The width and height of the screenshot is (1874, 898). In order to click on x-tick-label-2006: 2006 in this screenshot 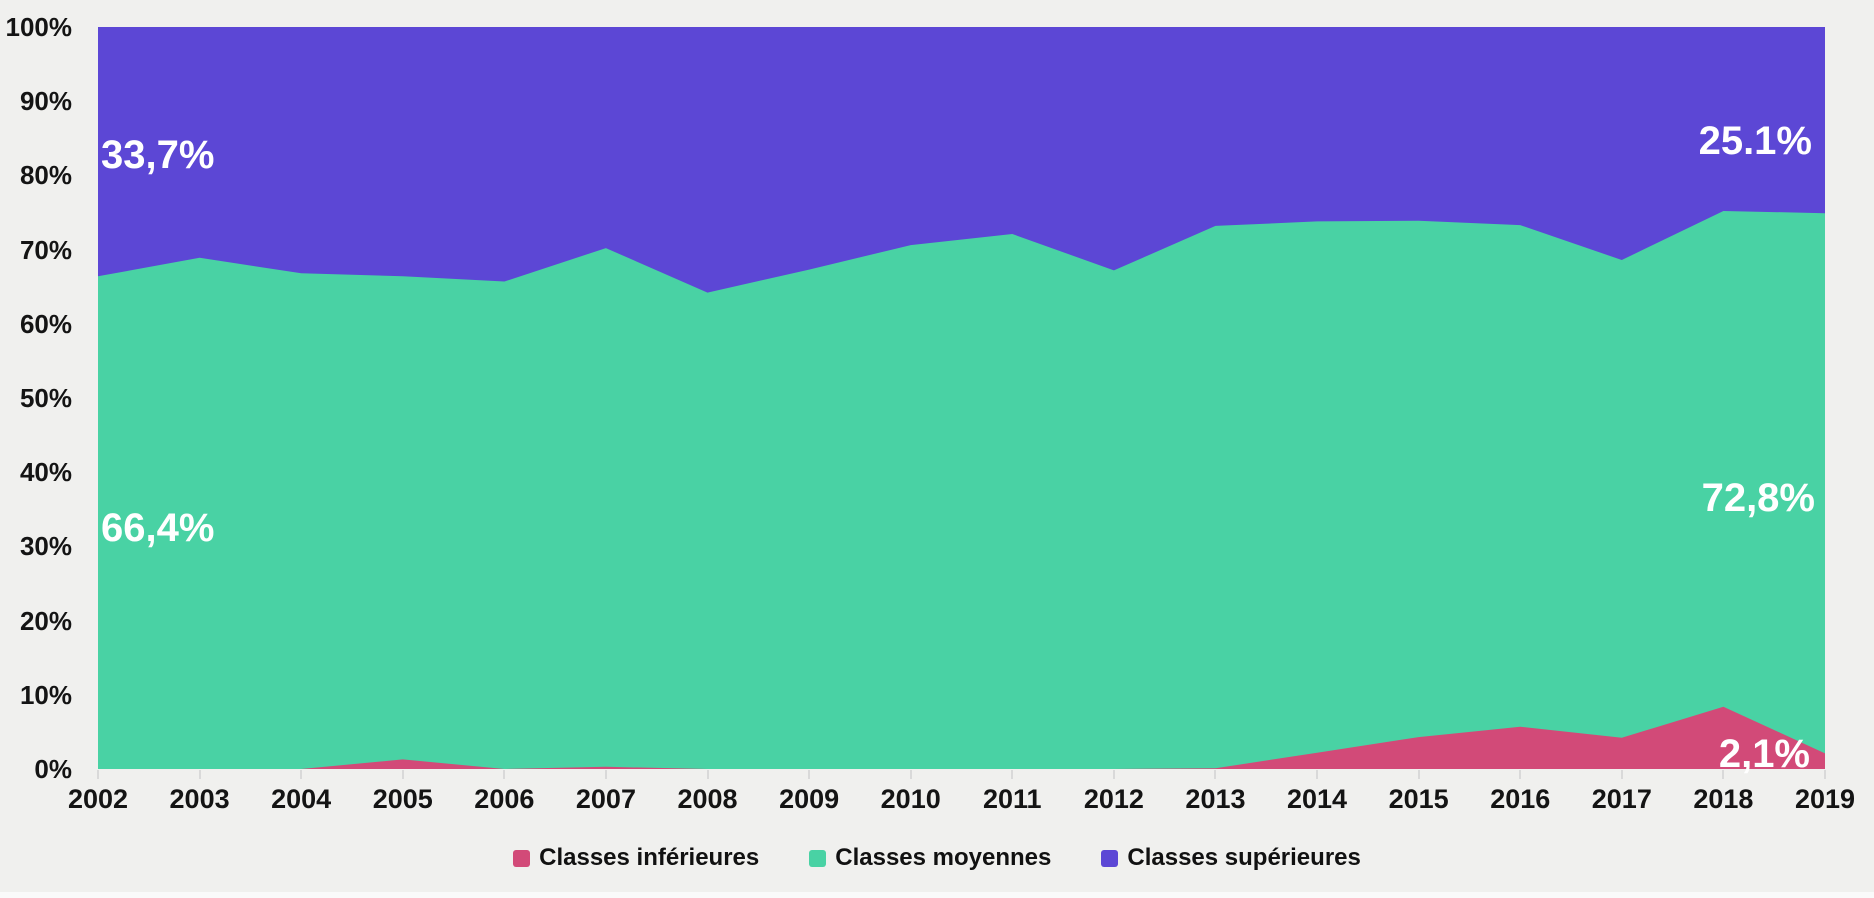, I will do `click(504, 799)`.